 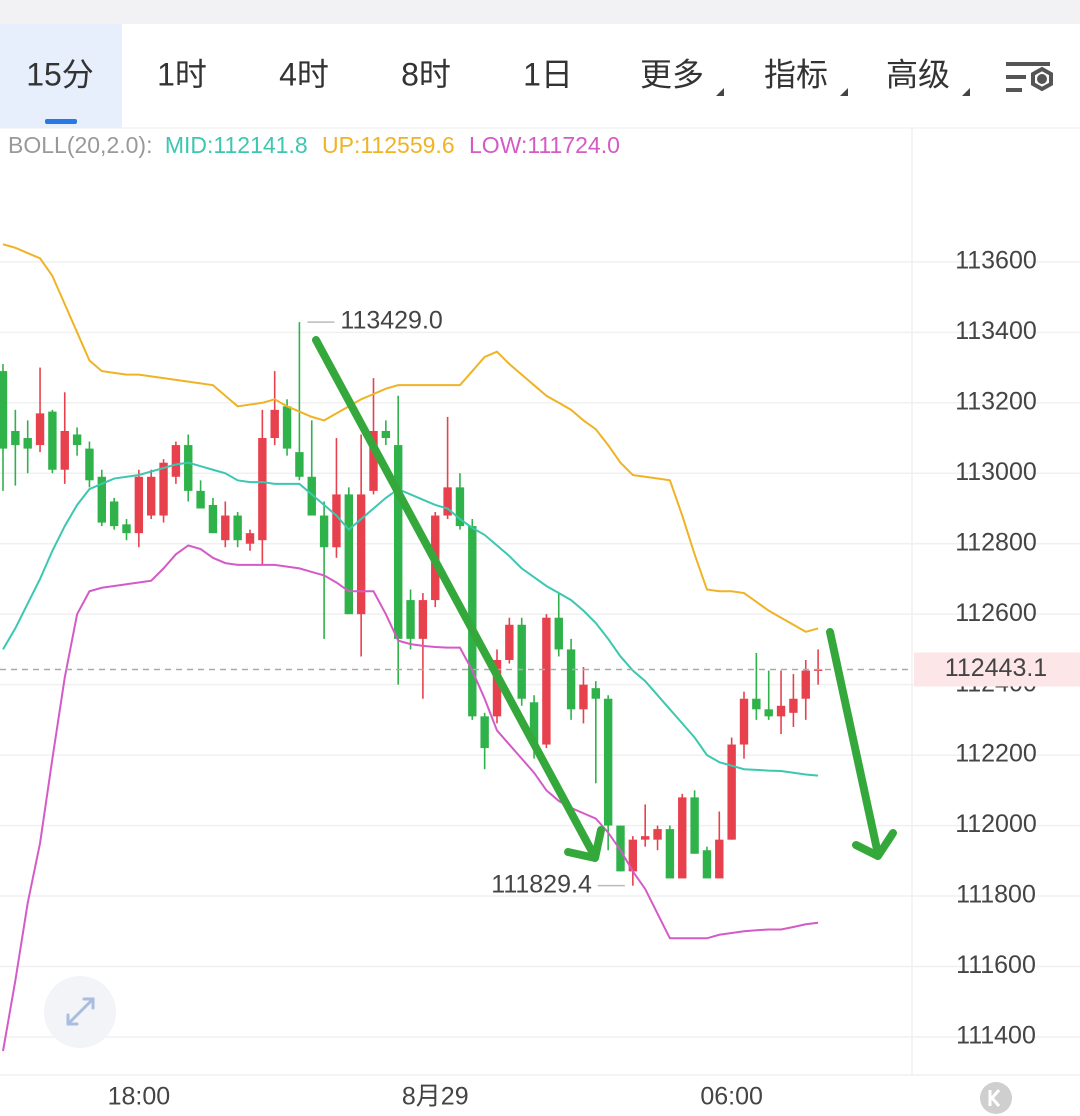 I want to click on tab: 15分, so click(x=60, y=74).